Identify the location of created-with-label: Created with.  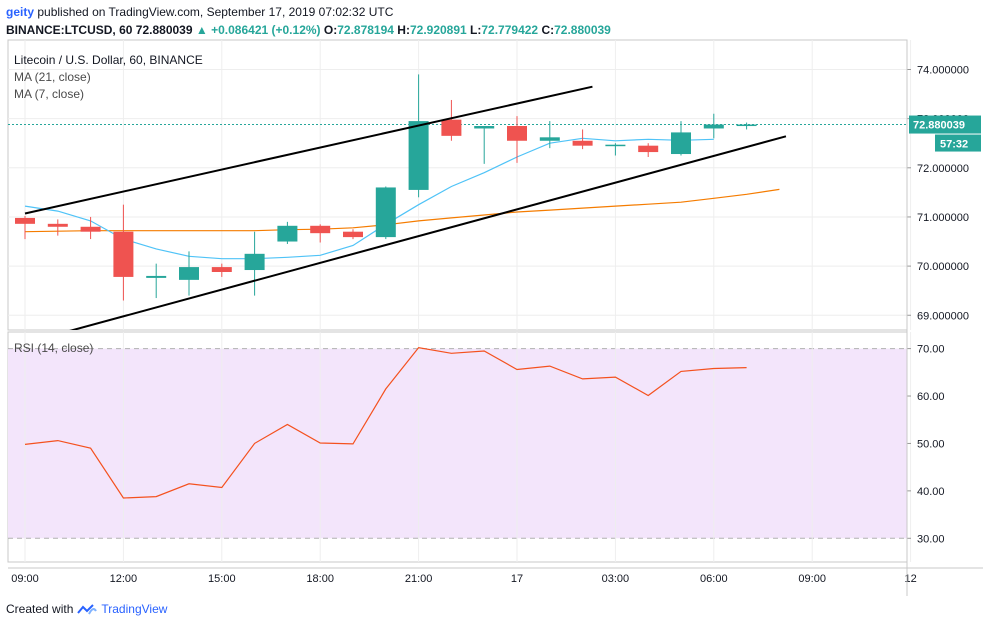
(40, 609).